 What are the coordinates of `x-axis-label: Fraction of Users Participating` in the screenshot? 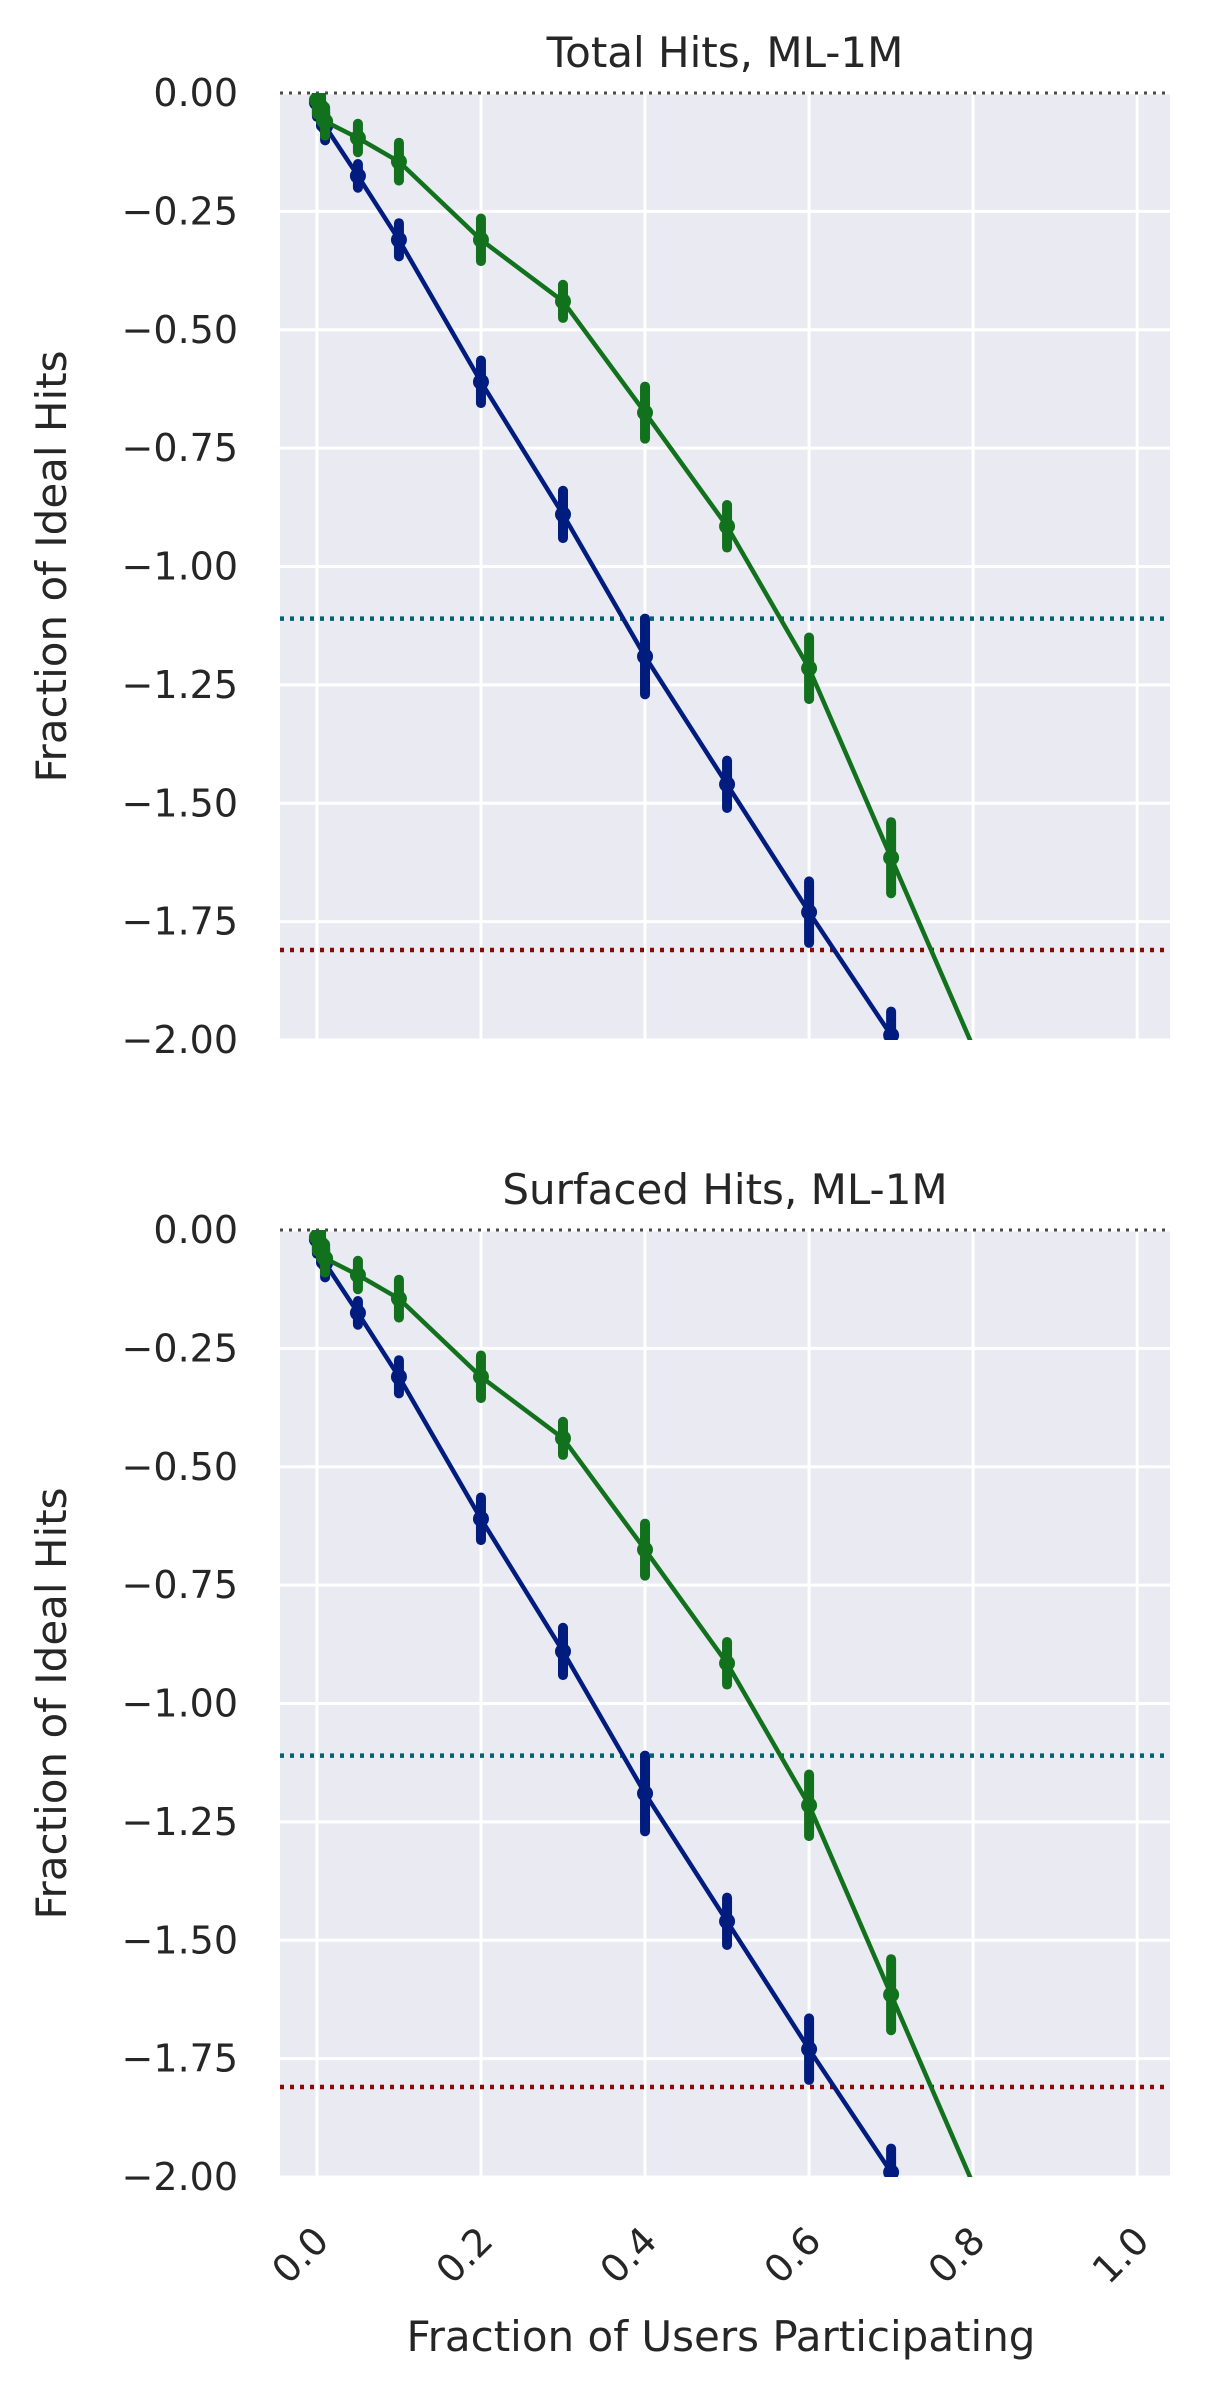 It's located at (721, 2336).